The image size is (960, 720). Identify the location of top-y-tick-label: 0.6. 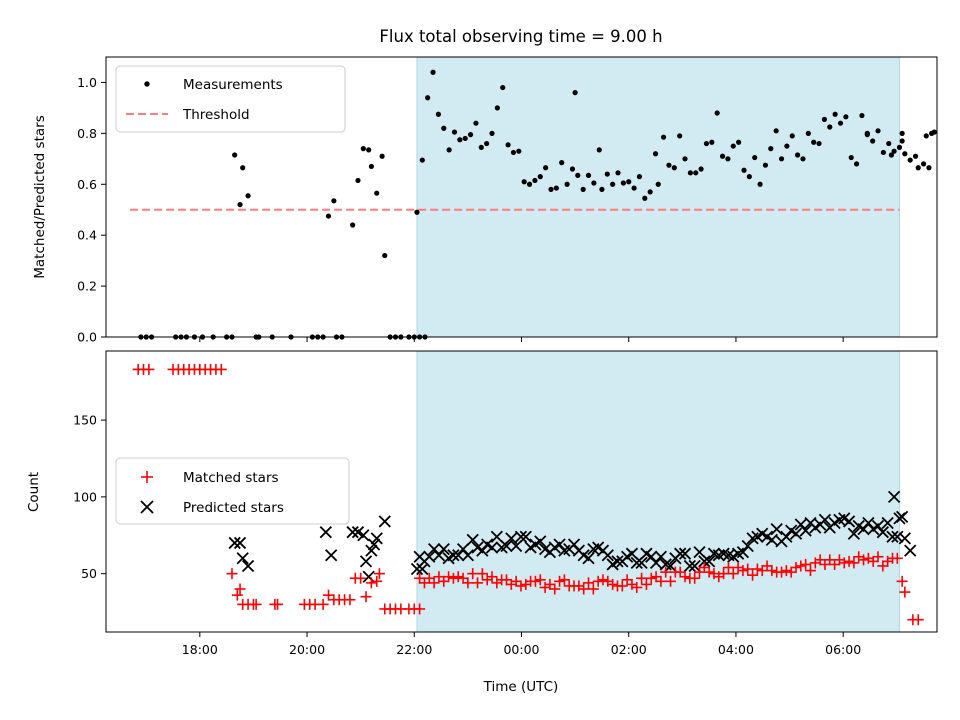
(87, 184).